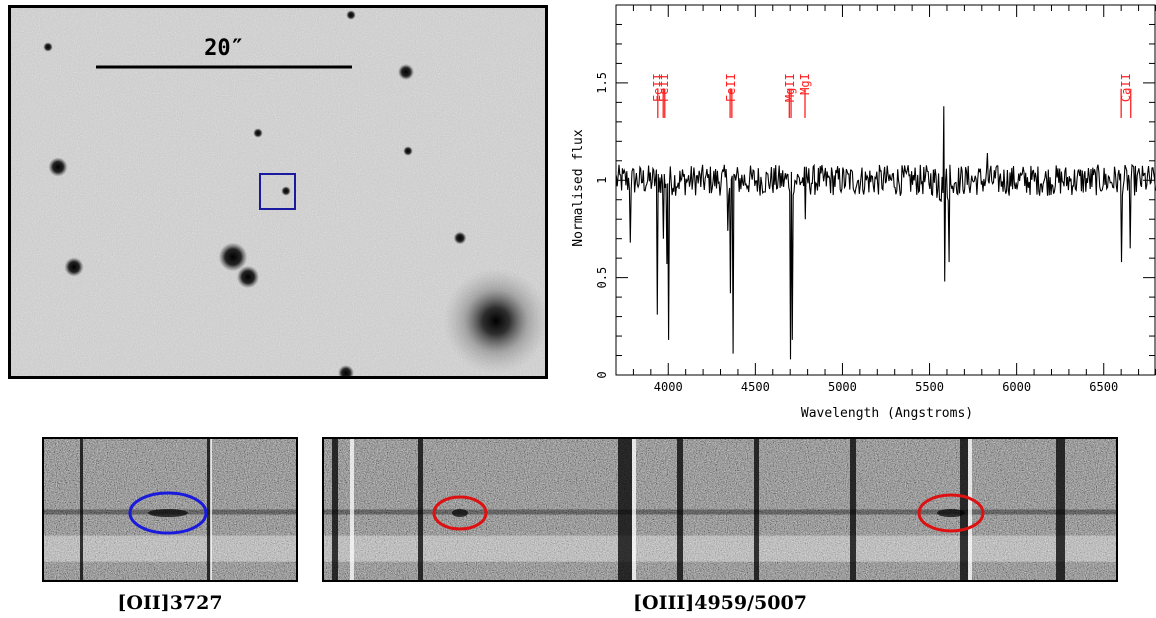 The height and width of the screenshot is (618, 1156). I want to click on x-tick-label: 6500, so click(1103, 387).